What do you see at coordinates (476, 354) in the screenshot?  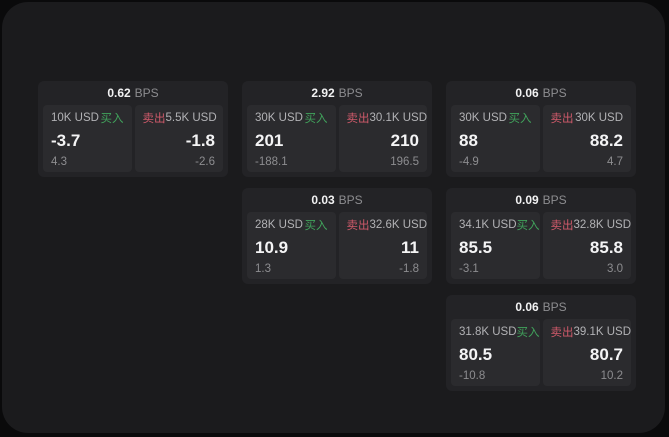 I see `buy-price: 80.5` at bounding box center [476, 354].